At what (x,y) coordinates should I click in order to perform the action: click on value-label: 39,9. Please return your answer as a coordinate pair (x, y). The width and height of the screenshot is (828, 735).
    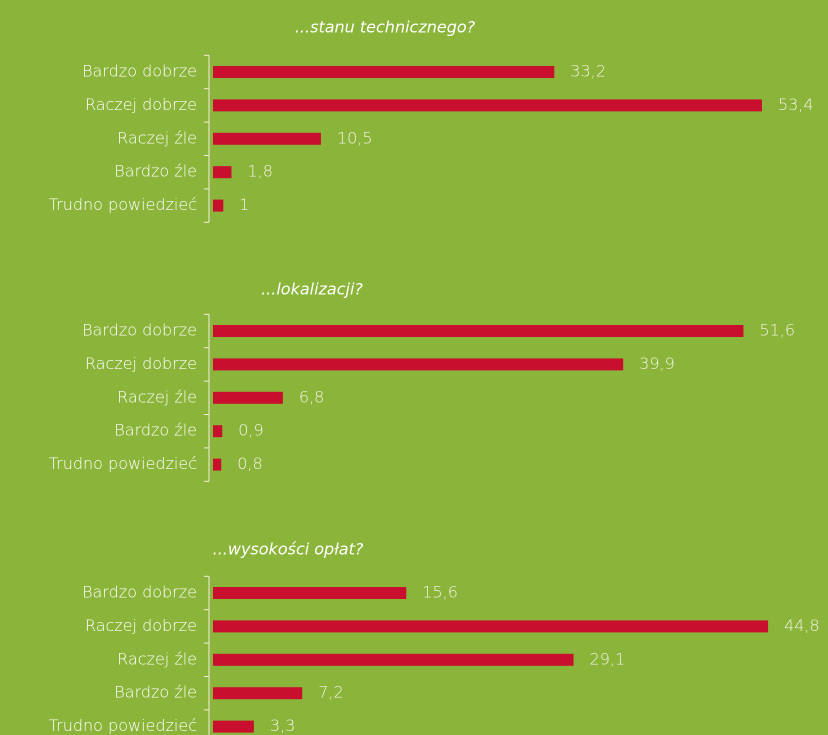
    Looking at the image, I should click on (657, 363).